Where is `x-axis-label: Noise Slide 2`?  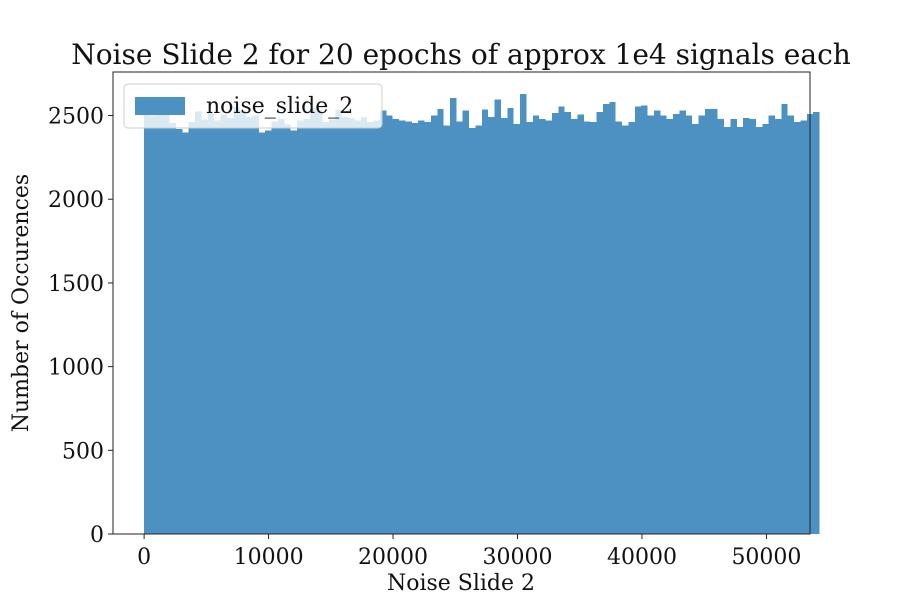 x-axis-label: Noise Slide 2 is located at coordinates (461, 583).